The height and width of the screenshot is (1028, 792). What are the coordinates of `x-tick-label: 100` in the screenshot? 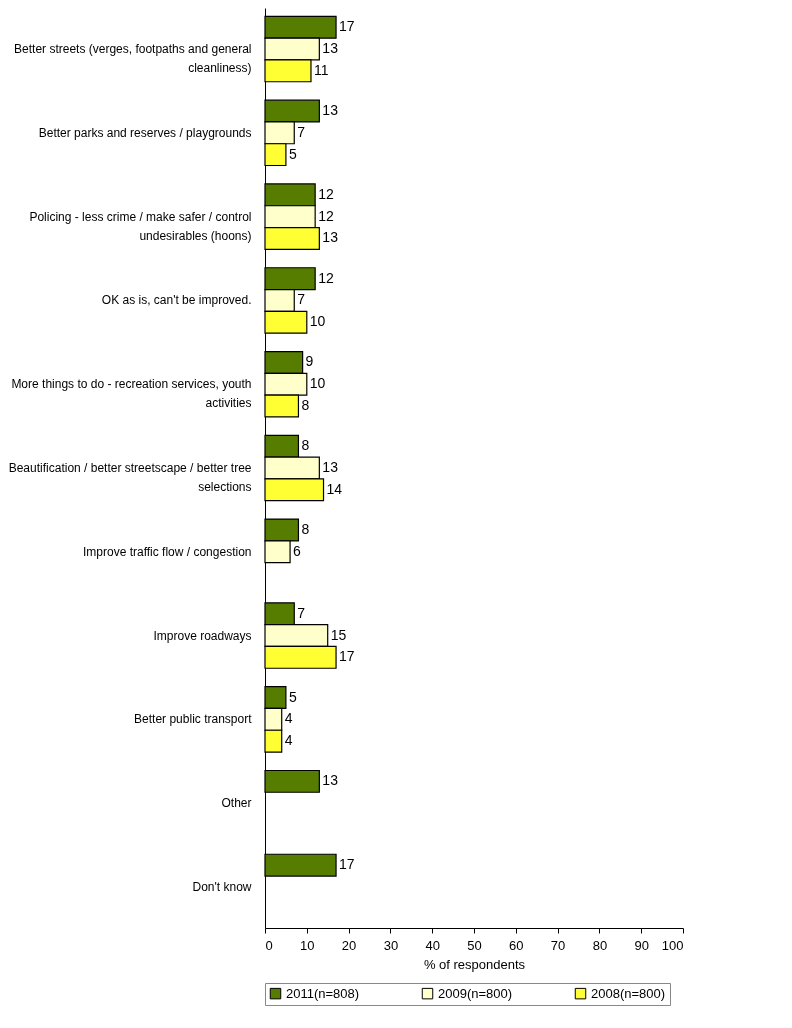 It's located at (672, 945).